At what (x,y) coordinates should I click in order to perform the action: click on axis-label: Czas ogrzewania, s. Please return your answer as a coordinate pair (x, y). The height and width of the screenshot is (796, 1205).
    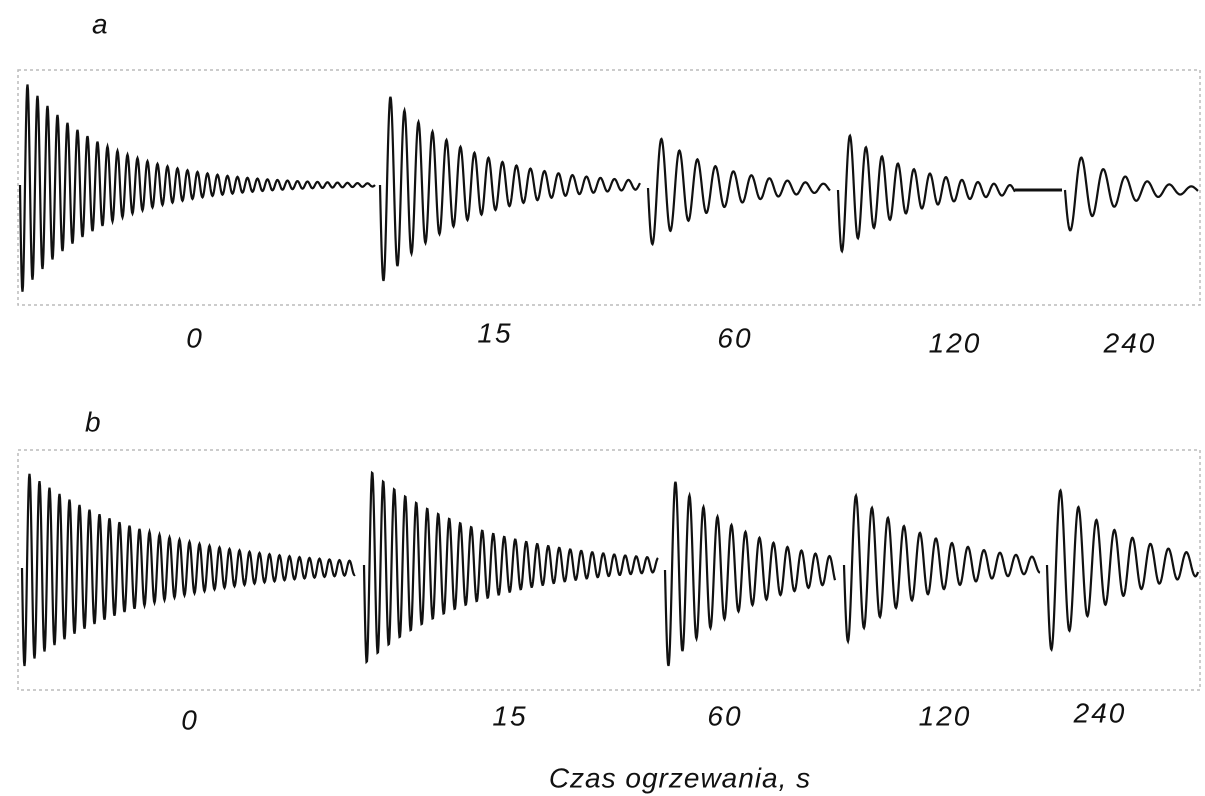
    Looking at the image, I should click on (680, 777).